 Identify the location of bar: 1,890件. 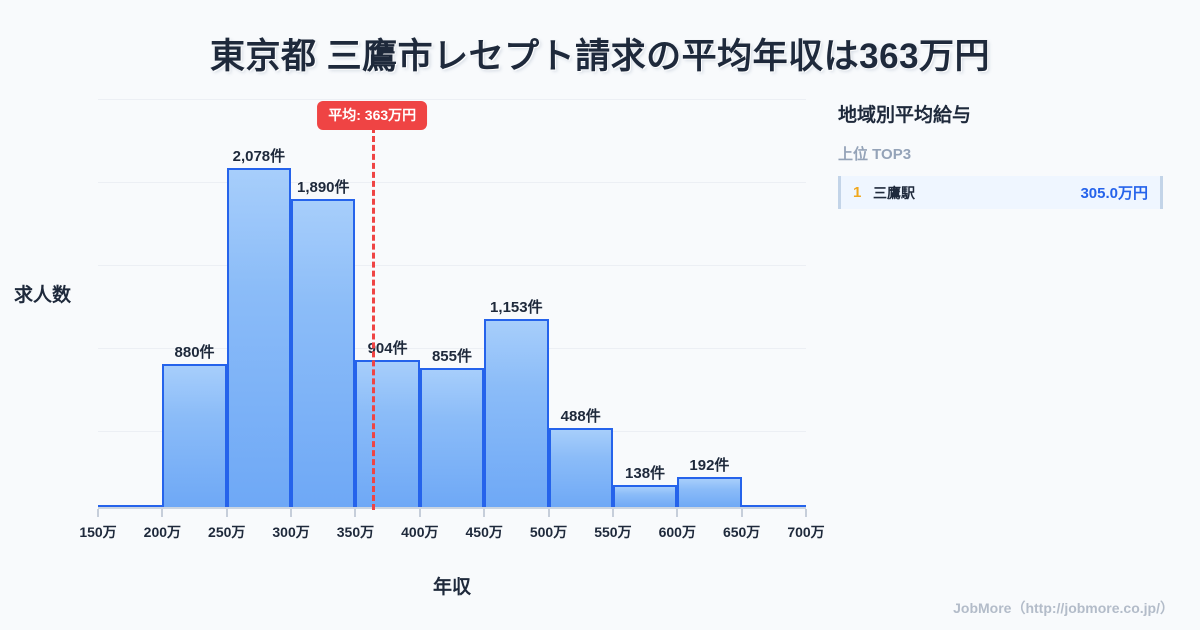
(323, 343).